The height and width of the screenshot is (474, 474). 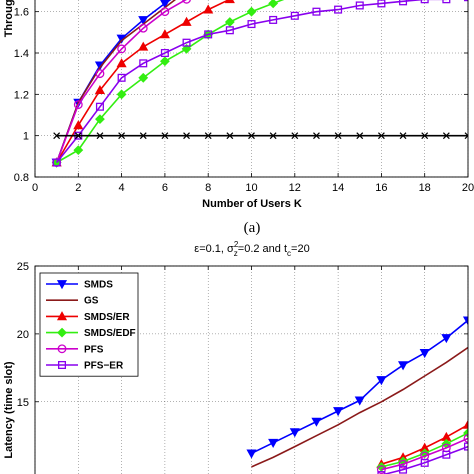 What do you see at coordinates (425, 188) in the screenshot?
I see `x-tick-label: 18` at bounding box center [425, 188].